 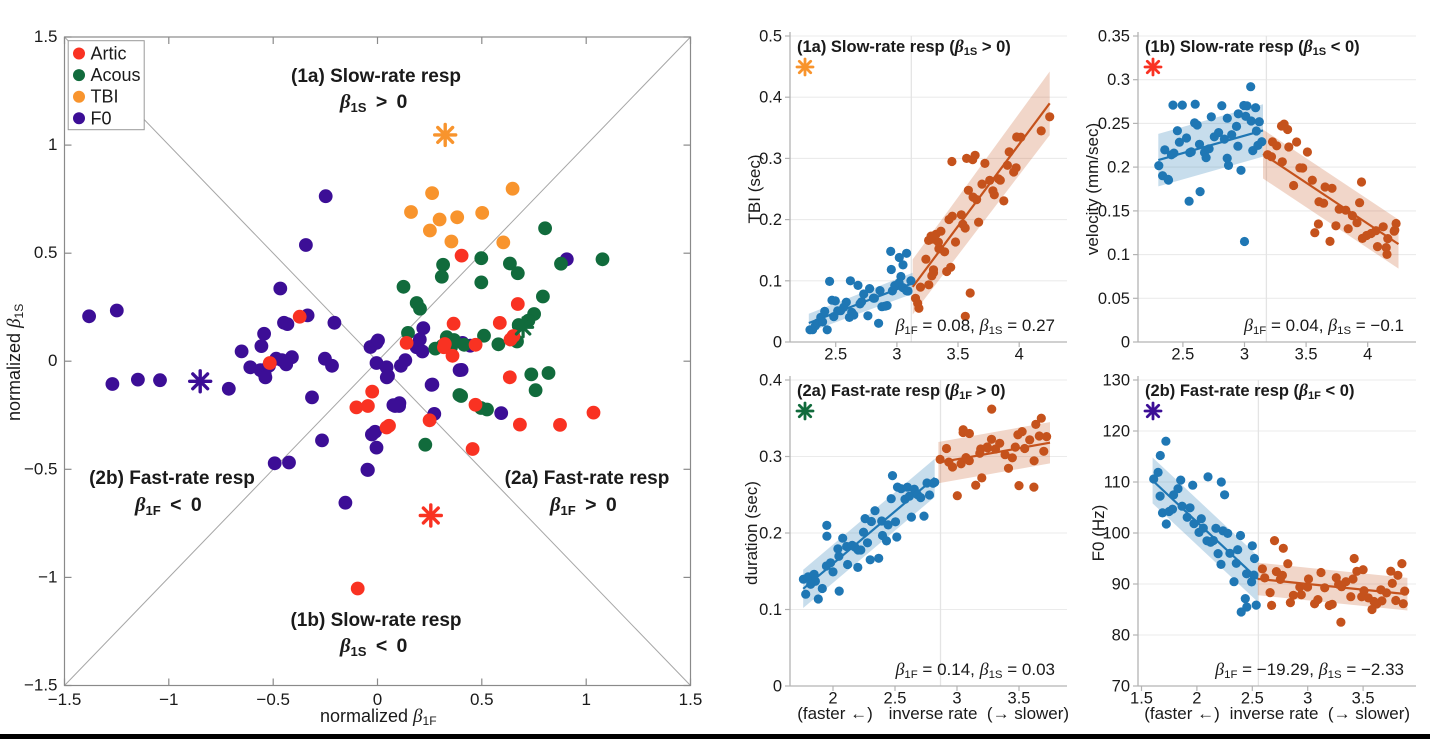 I want to click on svg-text: Acous, so click(x=116, y=75).